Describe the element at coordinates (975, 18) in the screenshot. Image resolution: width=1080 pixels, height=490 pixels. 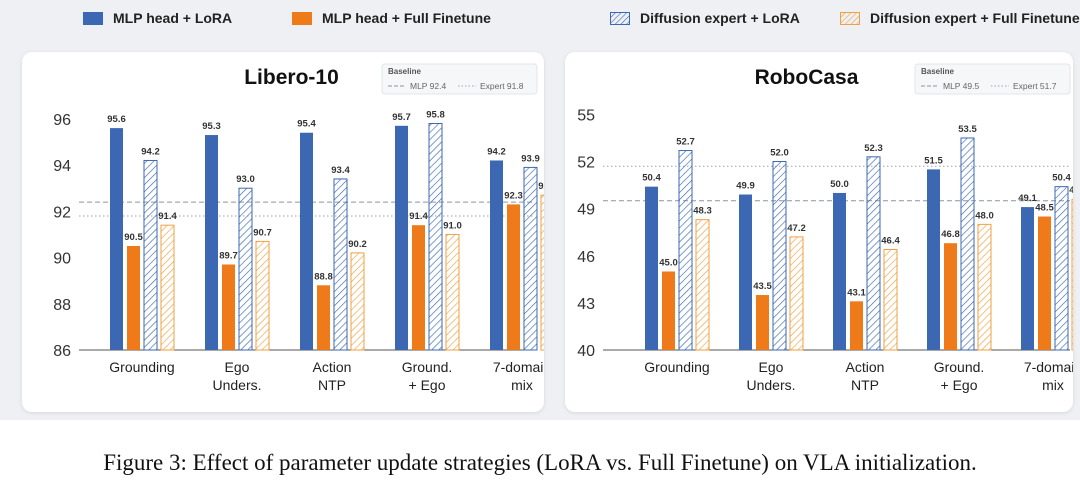
I see `legend-label-diff-full: Diffusion expert + Full Finetune` at that location.